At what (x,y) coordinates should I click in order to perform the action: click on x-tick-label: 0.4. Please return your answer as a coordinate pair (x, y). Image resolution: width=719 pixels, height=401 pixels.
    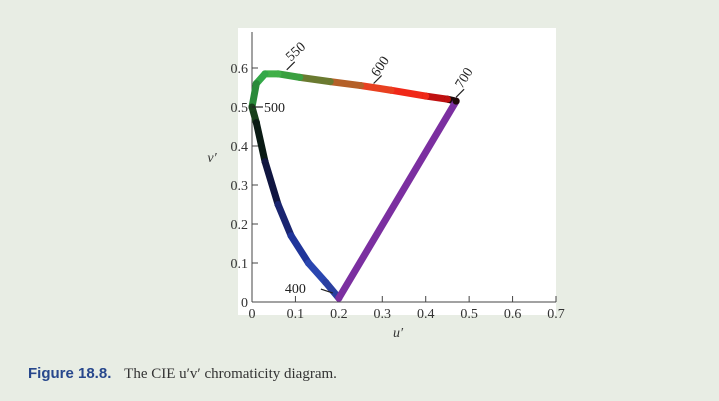
    Looking at the image, I should click on (426, 314).